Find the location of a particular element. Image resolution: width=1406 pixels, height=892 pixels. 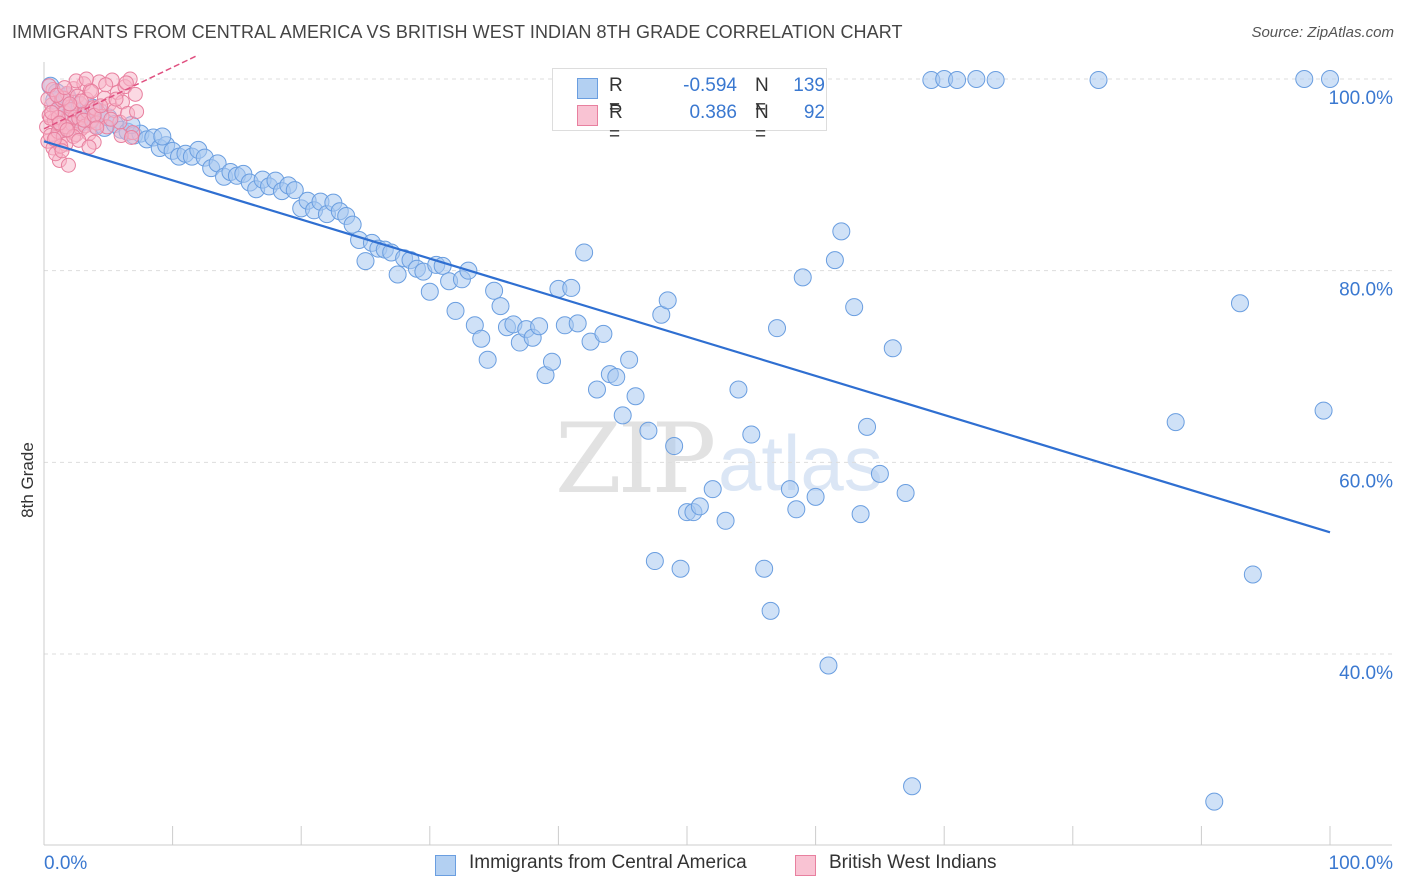

x-tick-label: 100.0% is located at coordinates (1361, 863).